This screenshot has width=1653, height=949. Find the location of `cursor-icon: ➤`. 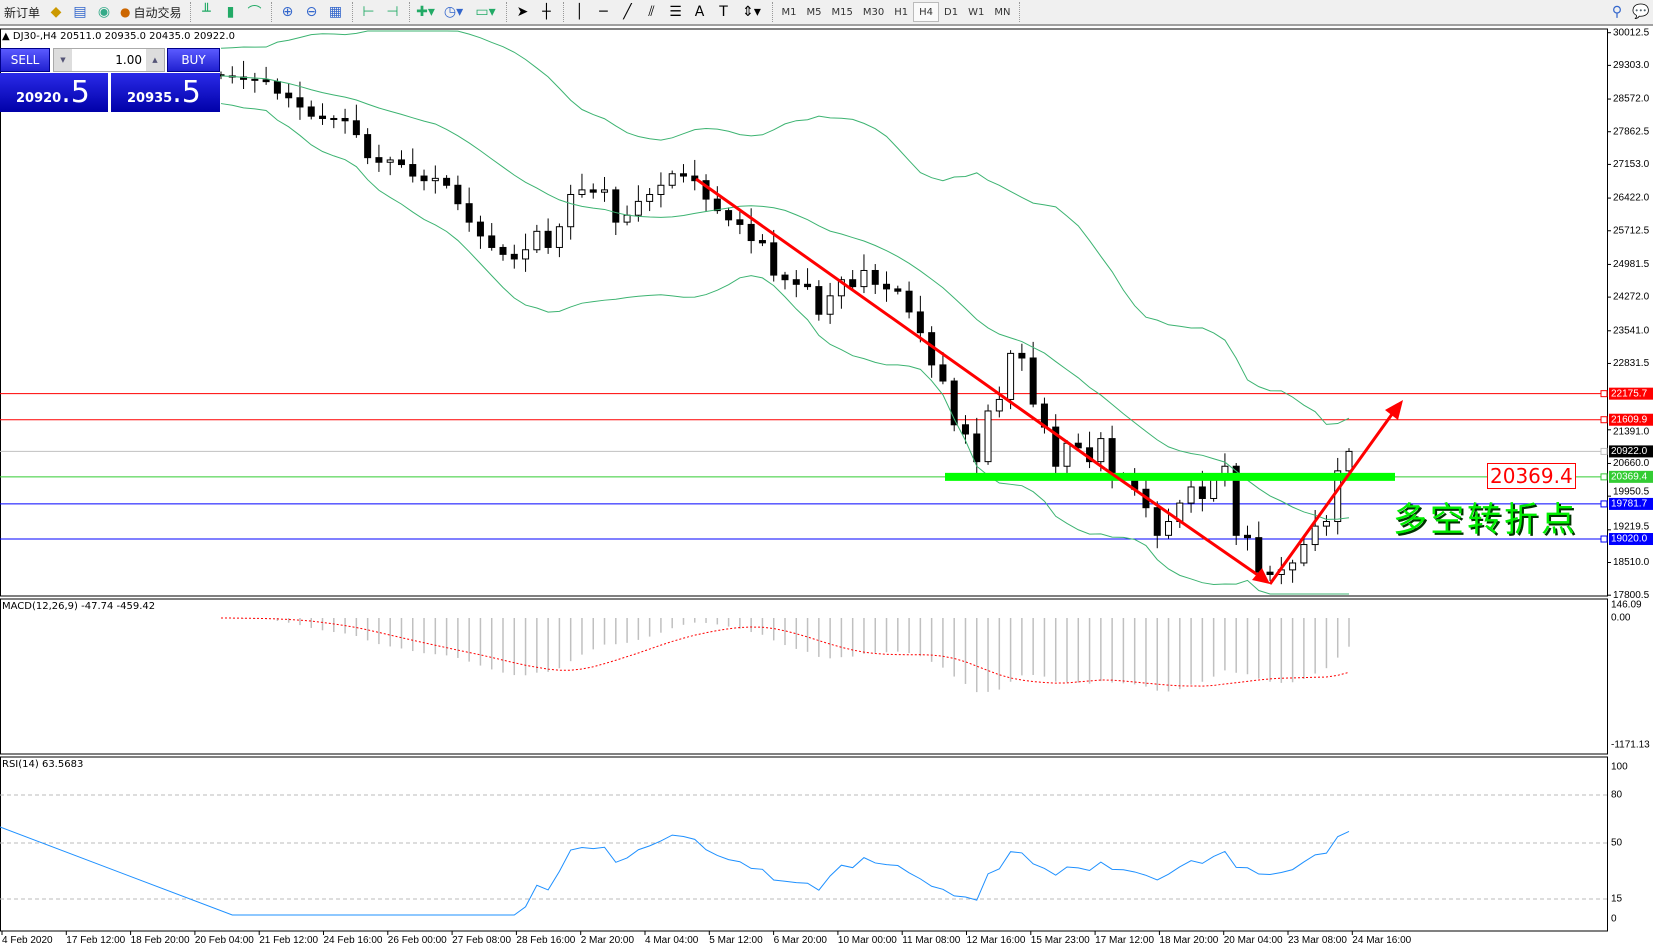

cursor-icon: ➤ is located at coordinates (522, 12).